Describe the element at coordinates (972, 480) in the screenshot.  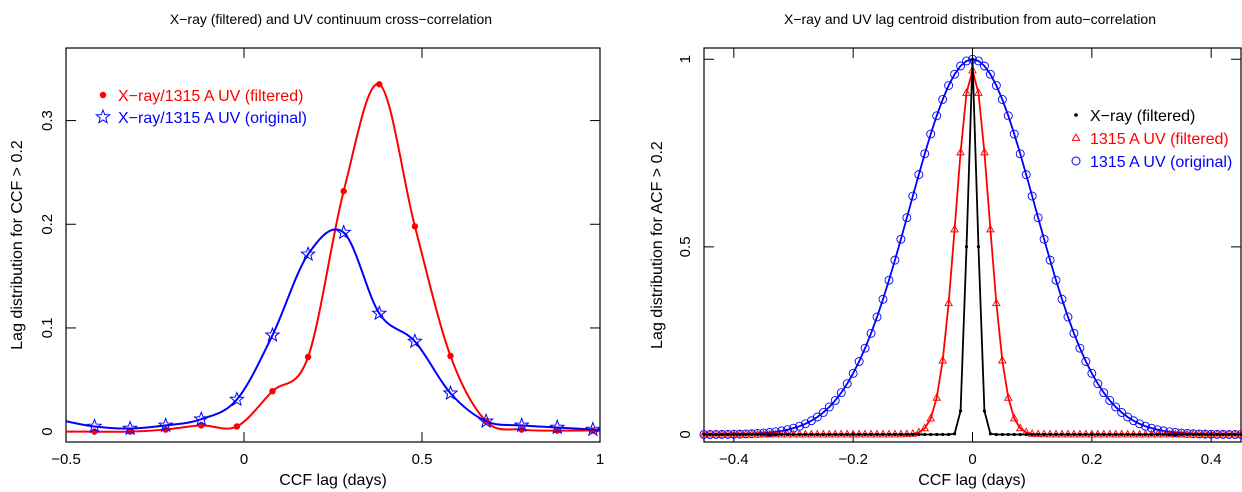
I see `x-axis-label: CCF lag (days)` at that location.